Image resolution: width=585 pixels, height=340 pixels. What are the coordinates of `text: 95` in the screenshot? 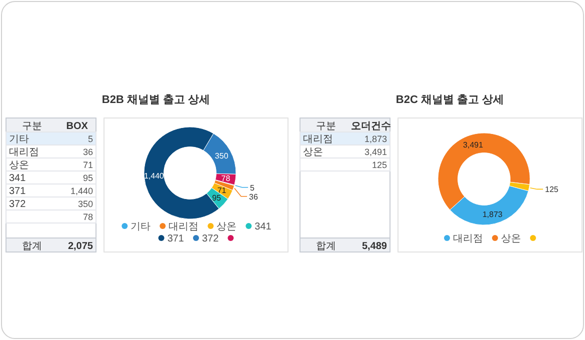 It's located at (87, 178).